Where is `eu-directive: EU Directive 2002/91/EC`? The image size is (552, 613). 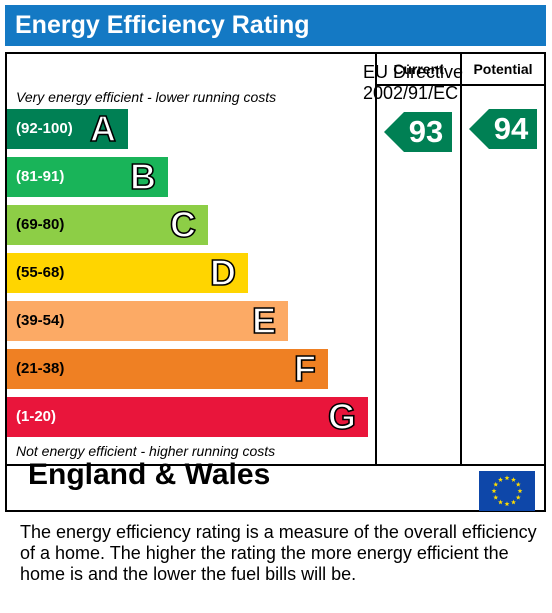 eu-directive: EU Directive 2002/91/EC is located at coordinates (413, 83).